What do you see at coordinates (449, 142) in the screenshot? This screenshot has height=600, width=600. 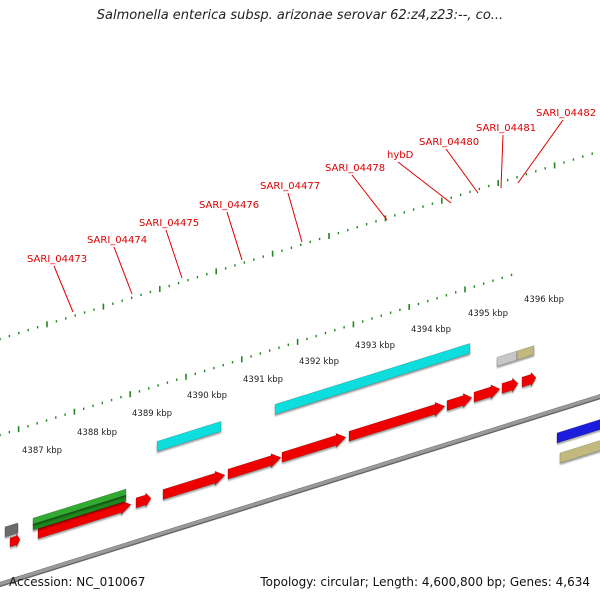 I see `gene-label: SARI_04480` at bounding box center [449, 142].